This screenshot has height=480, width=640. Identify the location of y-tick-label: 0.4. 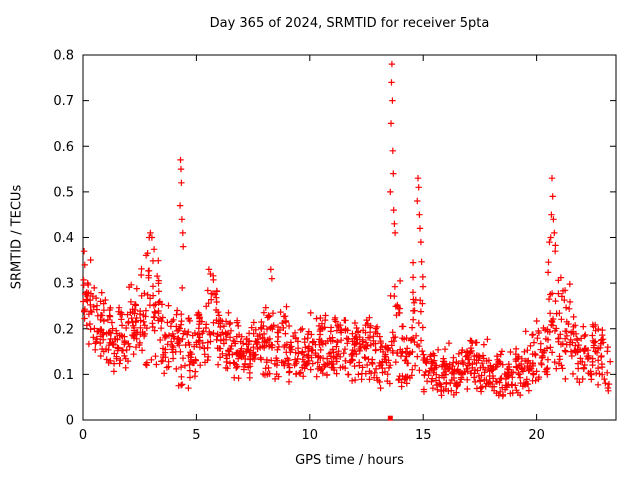
(63, 238).